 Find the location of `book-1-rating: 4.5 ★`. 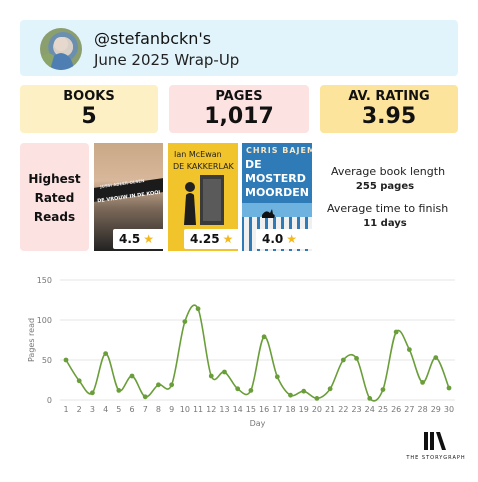

book-1-rating: 4.5 ★ is located at coordinates (138, 239).